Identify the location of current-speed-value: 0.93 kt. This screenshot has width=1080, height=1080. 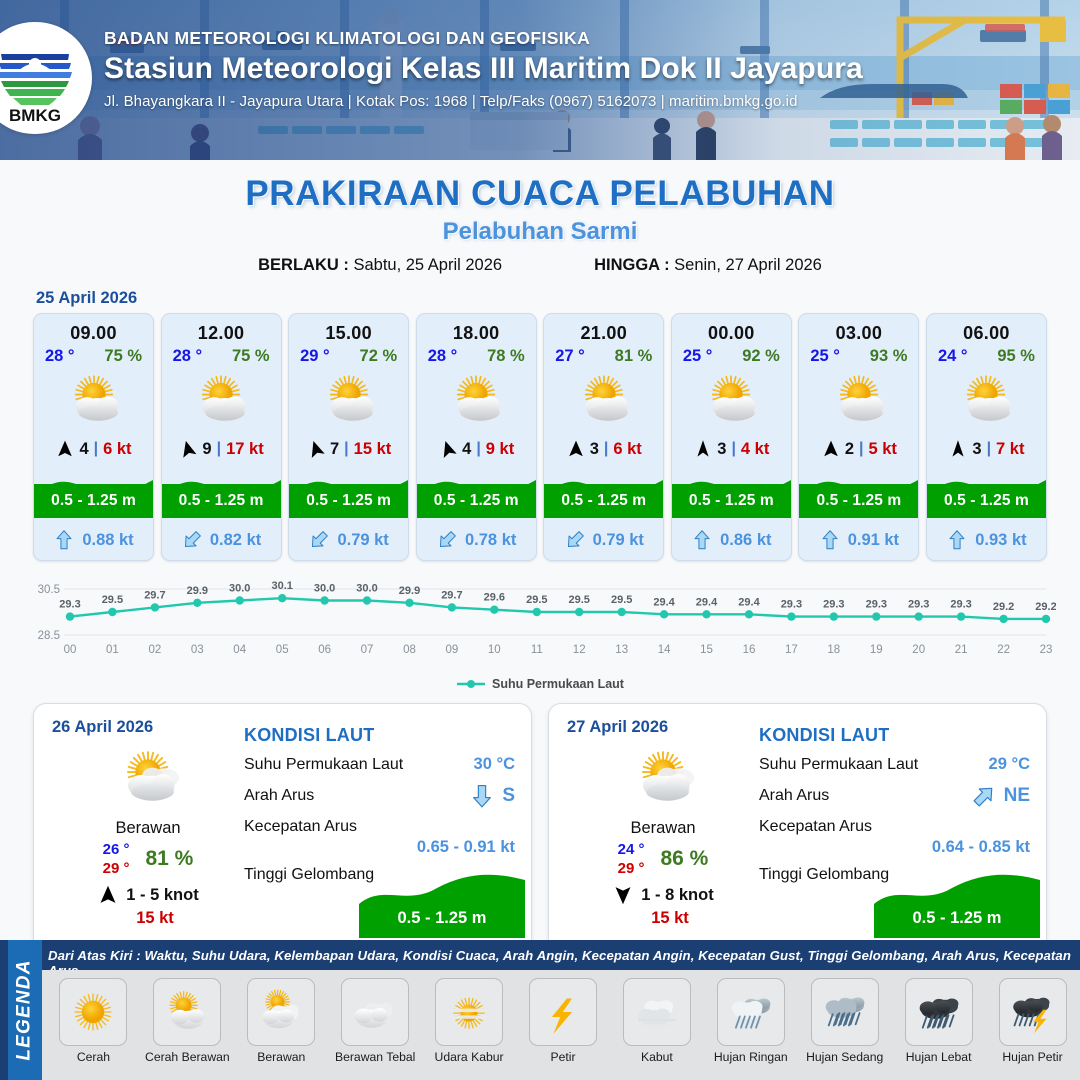
(1001, 539).